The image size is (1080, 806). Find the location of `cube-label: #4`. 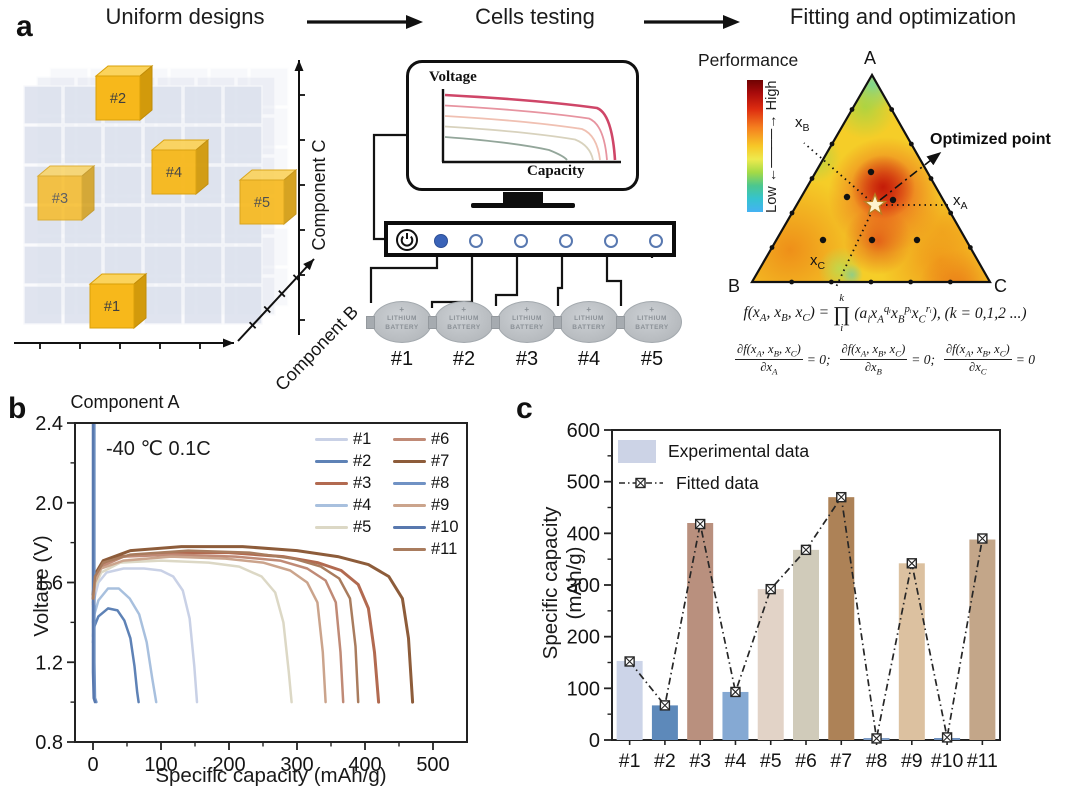

cube-label: #4 is located at coordinates (174, 173).